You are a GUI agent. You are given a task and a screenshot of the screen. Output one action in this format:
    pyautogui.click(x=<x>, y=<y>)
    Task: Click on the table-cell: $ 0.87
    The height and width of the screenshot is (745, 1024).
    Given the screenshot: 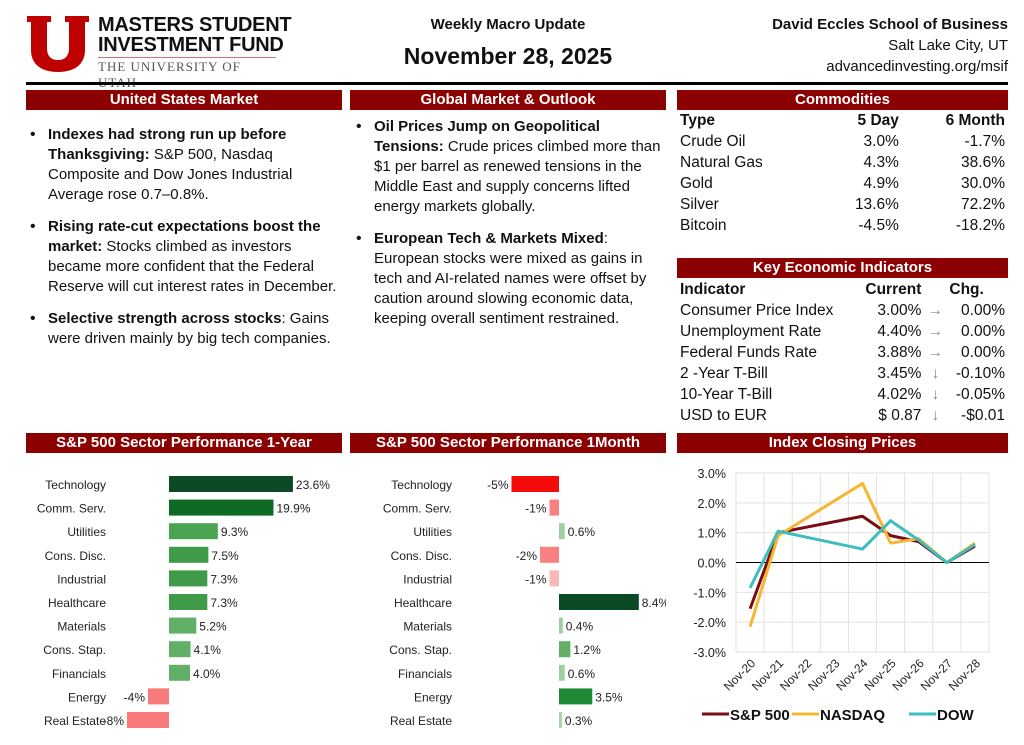 What is the action you would take?
    pyautogui.click(x=900, y=415)
    